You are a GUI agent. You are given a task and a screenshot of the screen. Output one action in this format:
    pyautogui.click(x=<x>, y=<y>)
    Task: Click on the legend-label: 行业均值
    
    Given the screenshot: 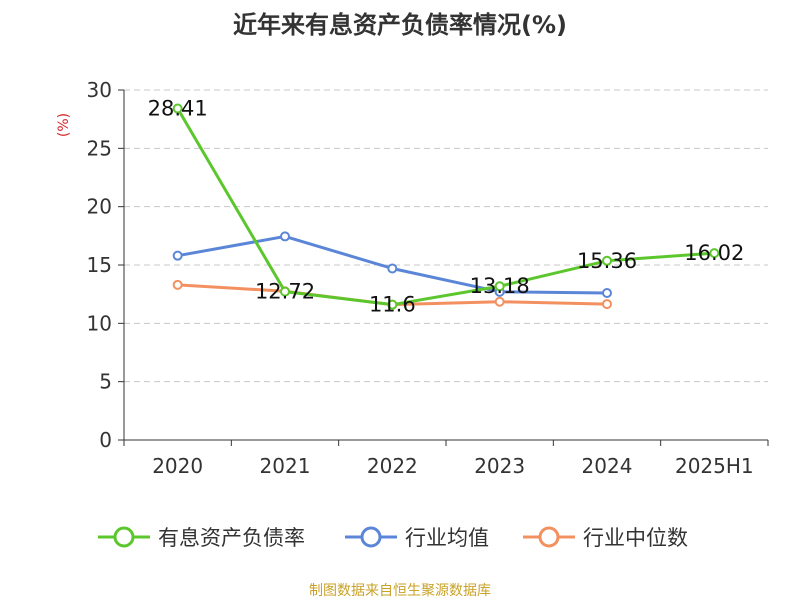 What is the action you would take?
    pyautogui.click(x=447, y=538)
    